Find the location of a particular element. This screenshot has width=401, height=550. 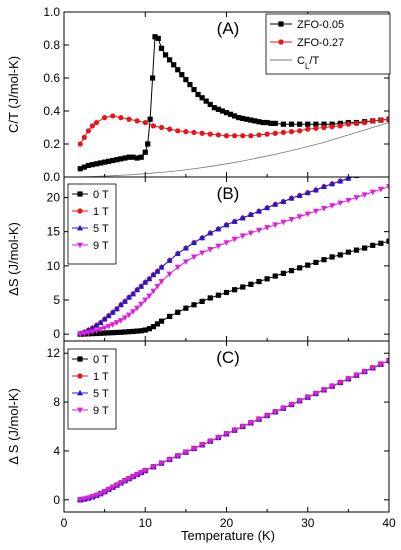

y-tick-label: 0.0 is located at coordinates (51, 177).